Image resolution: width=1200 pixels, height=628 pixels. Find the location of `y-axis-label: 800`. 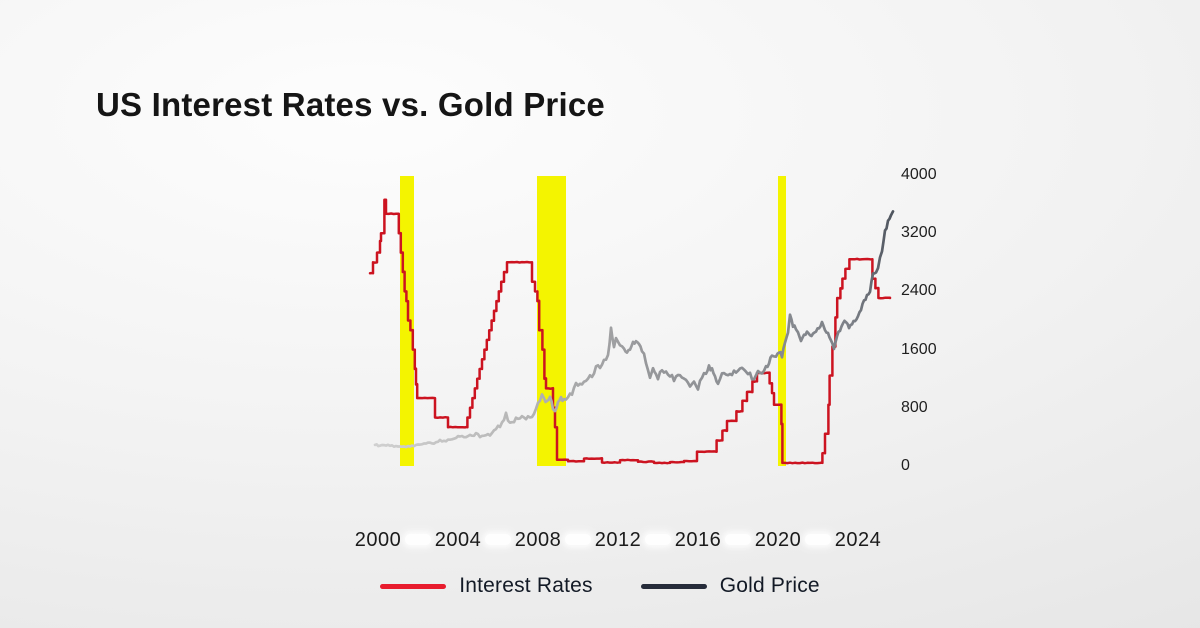

y-axis-label: 800 is located at coordinates (914, 407).